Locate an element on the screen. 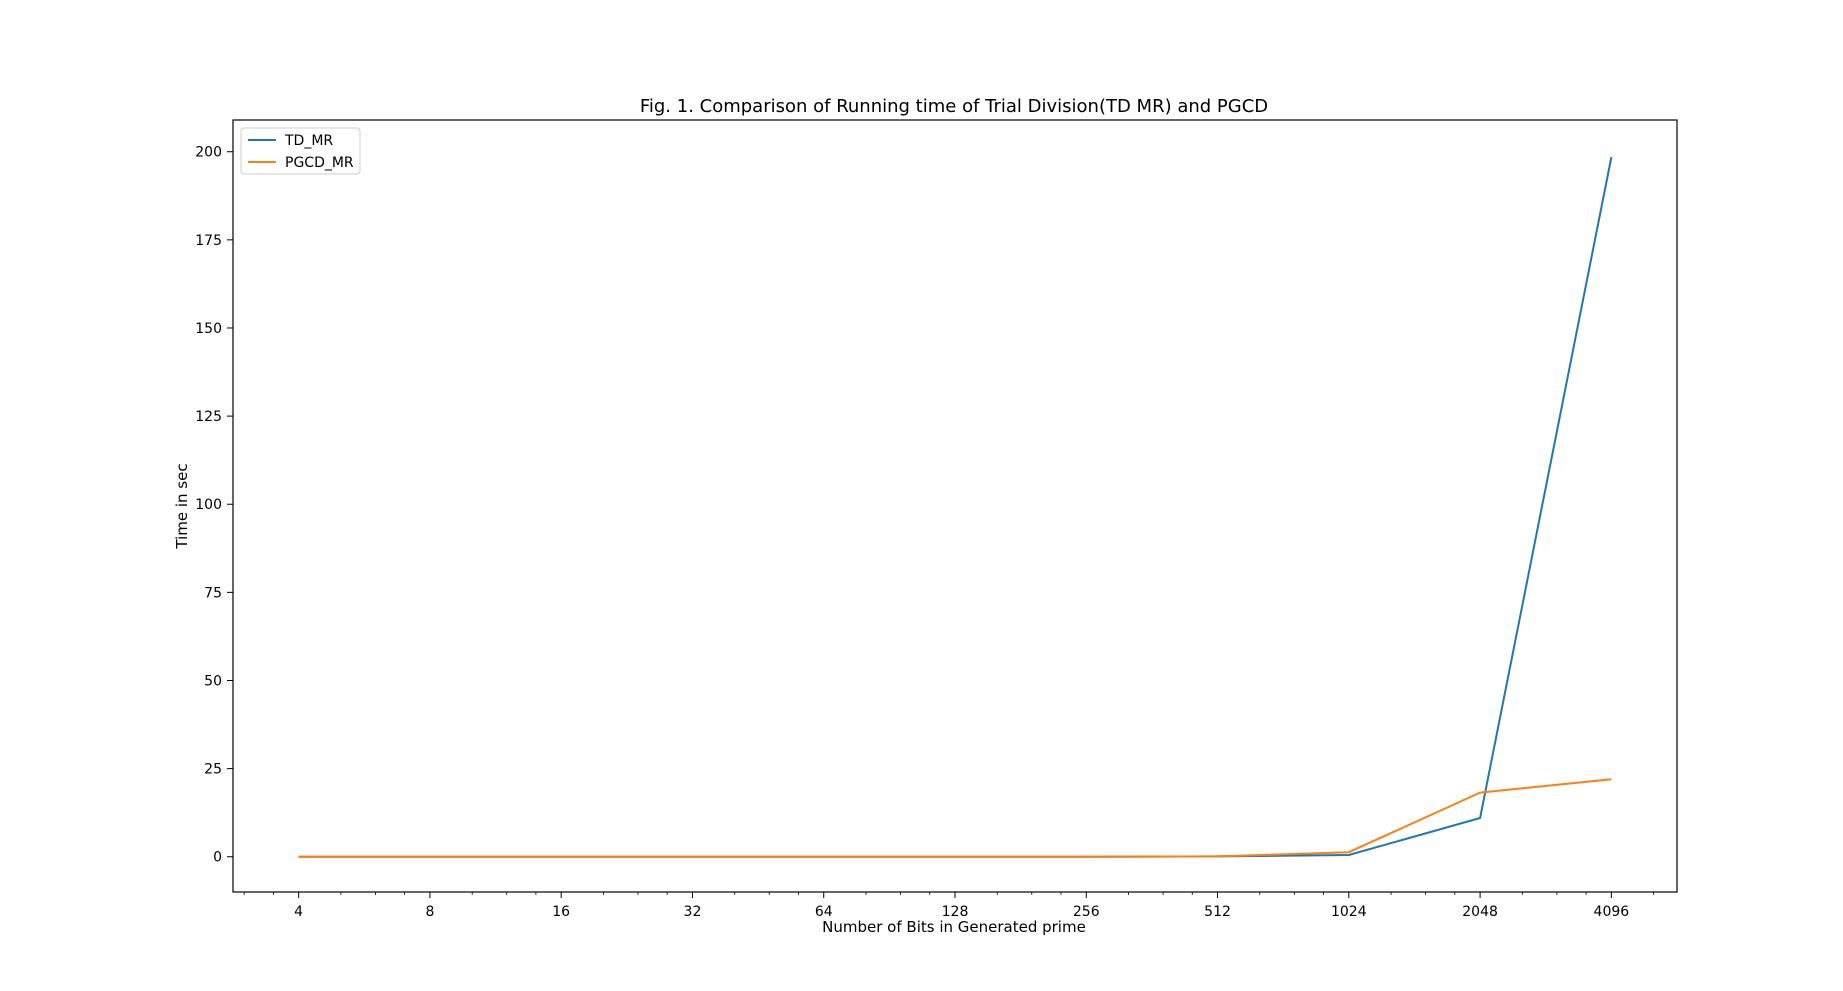  x-tick-label: 64 is located at coordinates (824, 912).